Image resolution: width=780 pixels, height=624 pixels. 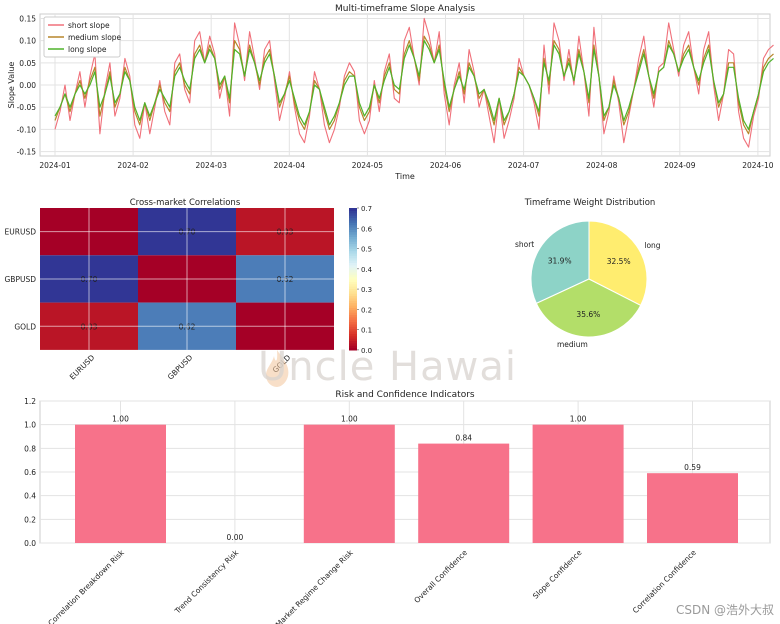 I want to click on legend-label-long: long slope, so click(x=87, y=49).